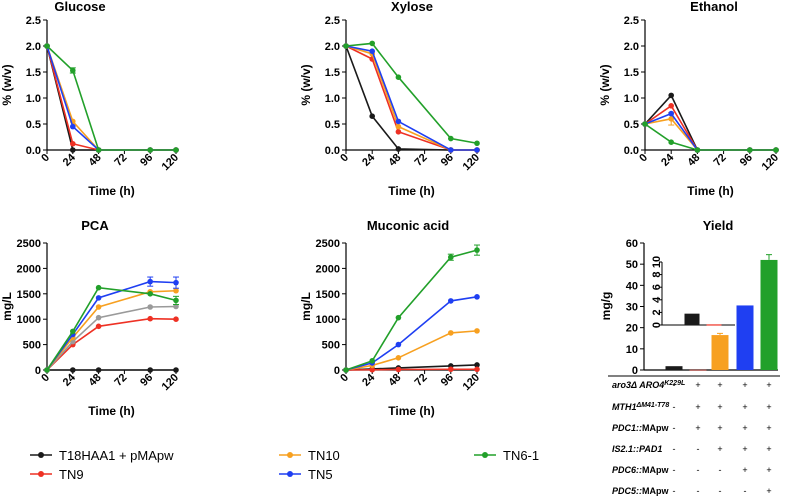 This screenshot has height=500, width=785. What do you see at coordinates (714, 325) in the screenshot?
I see `yield-inset-bar` at bounding box center [714, 325].